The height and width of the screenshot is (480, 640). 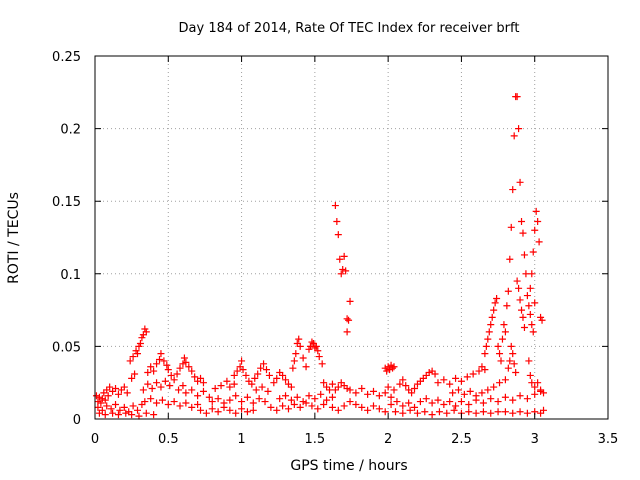 I want to click on x-axis-label: GPS time / hours, so click(x=348, y=466).